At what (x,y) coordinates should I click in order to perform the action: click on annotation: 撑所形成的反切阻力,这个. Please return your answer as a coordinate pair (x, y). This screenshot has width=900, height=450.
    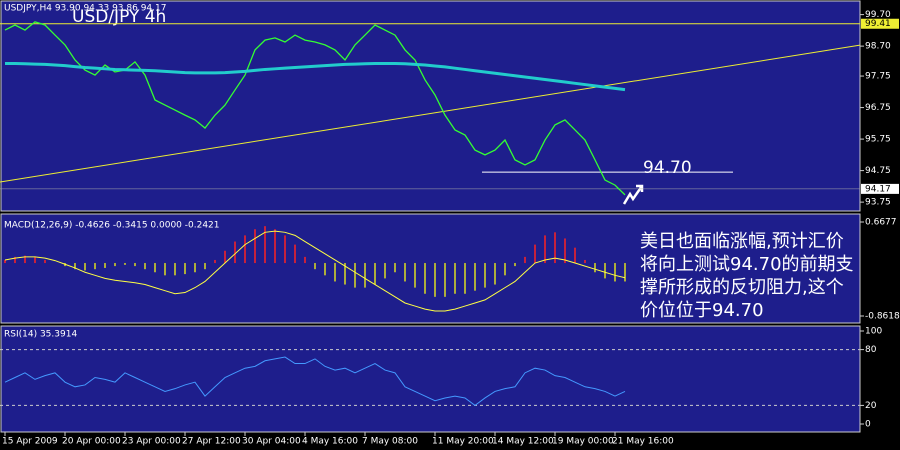
    Looking at the image, I should click on (742, 287).